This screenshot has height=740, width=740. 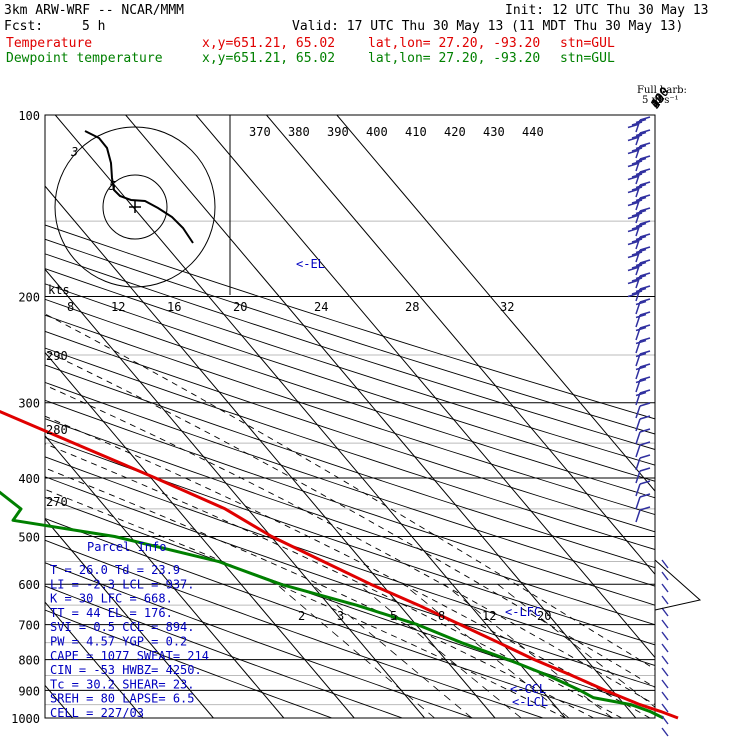 What do you see at coordinates (454, 58) in the screenshot?
I see `dewpoint-latlon: lat,lon= 27.20, -93.20` at bounding box center [454, 58].